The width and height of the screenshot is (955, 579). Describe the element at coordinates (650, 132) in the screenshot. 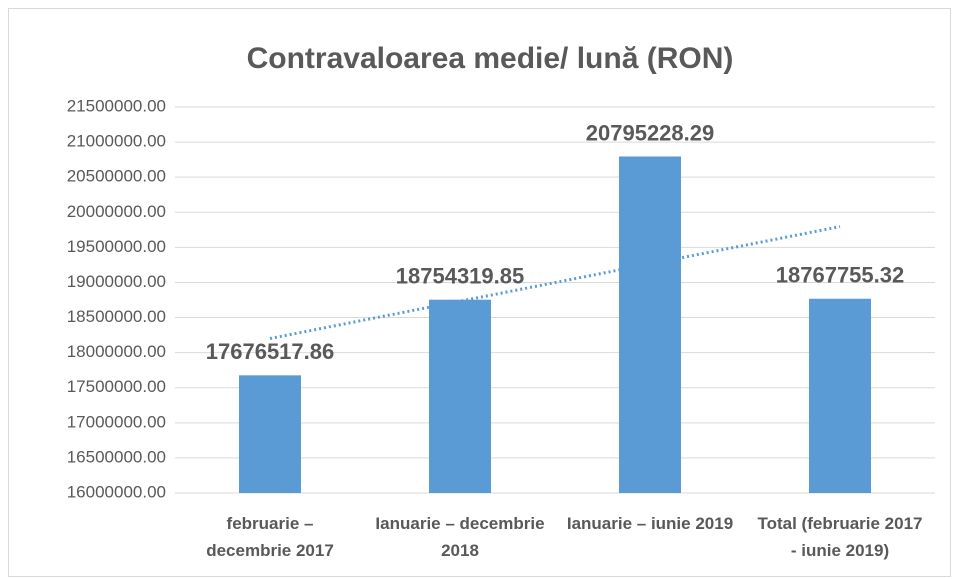

I see `data-label: 20795228.29` at that location.